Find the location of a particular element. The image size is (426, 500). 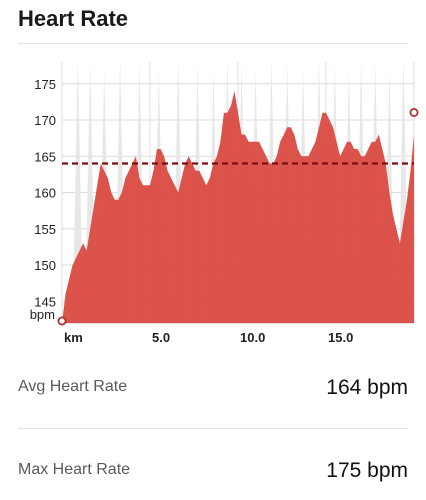

x-tick-label: 10.0 is located at coordinates (252, 337).